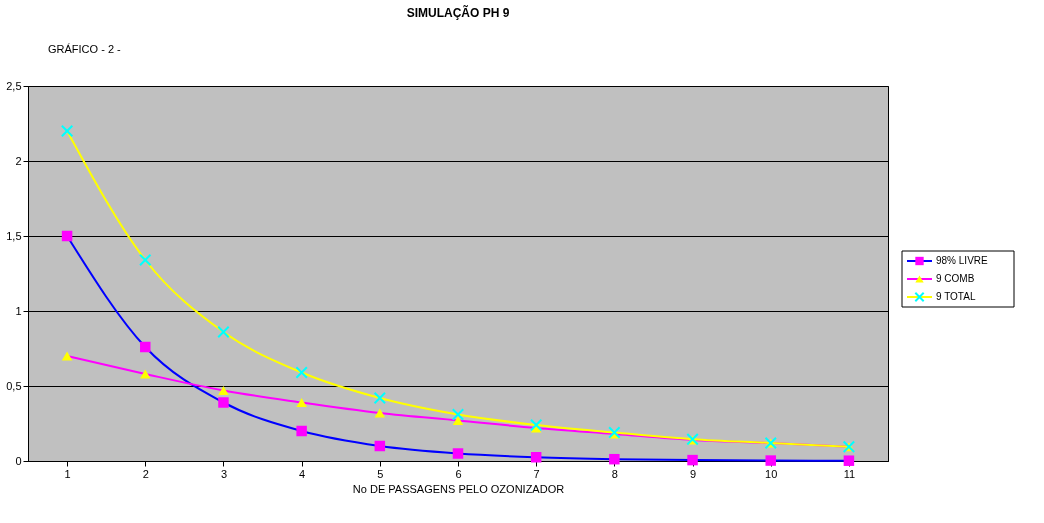  Describe the element at coordinates (536, 473) in the screenshot. I see `x-tick-label: 7` at that location.